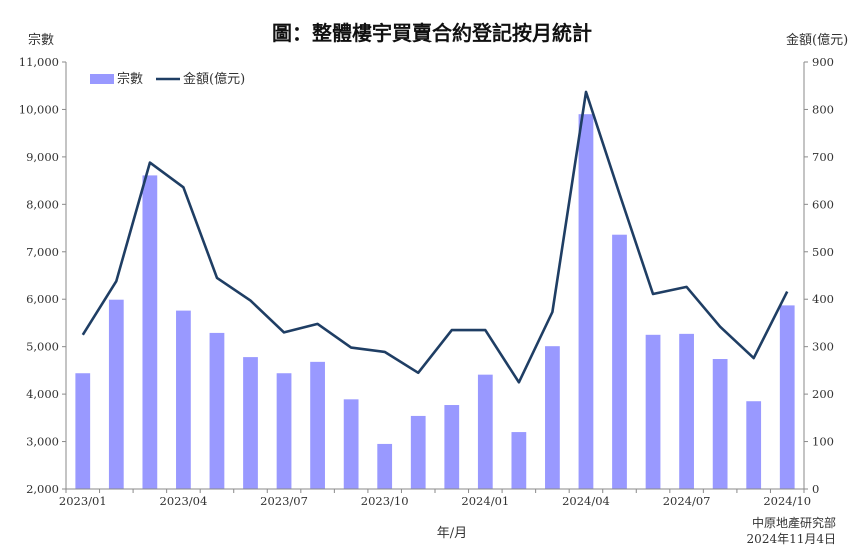 The height and width of the screenshot is (552, 864). Describe the element at coordinates (39, 109) in the screenshot. I see `left-tick-label: 10,000` at that location.